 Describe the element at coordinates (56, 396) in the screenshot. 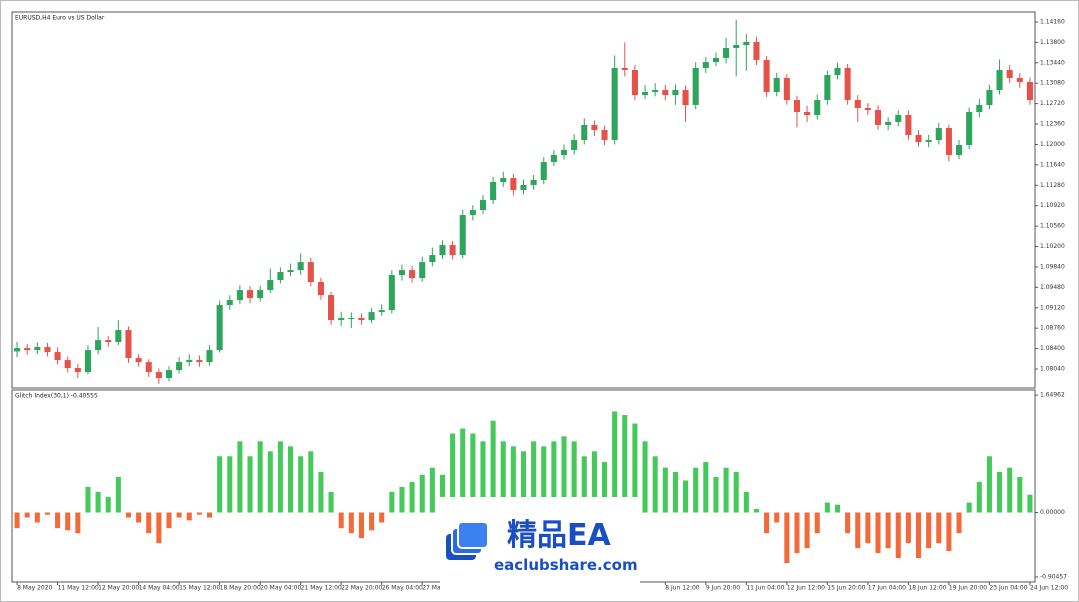

I see `indicator-title: Glitch Index(30,1) -0.40555` at that location.